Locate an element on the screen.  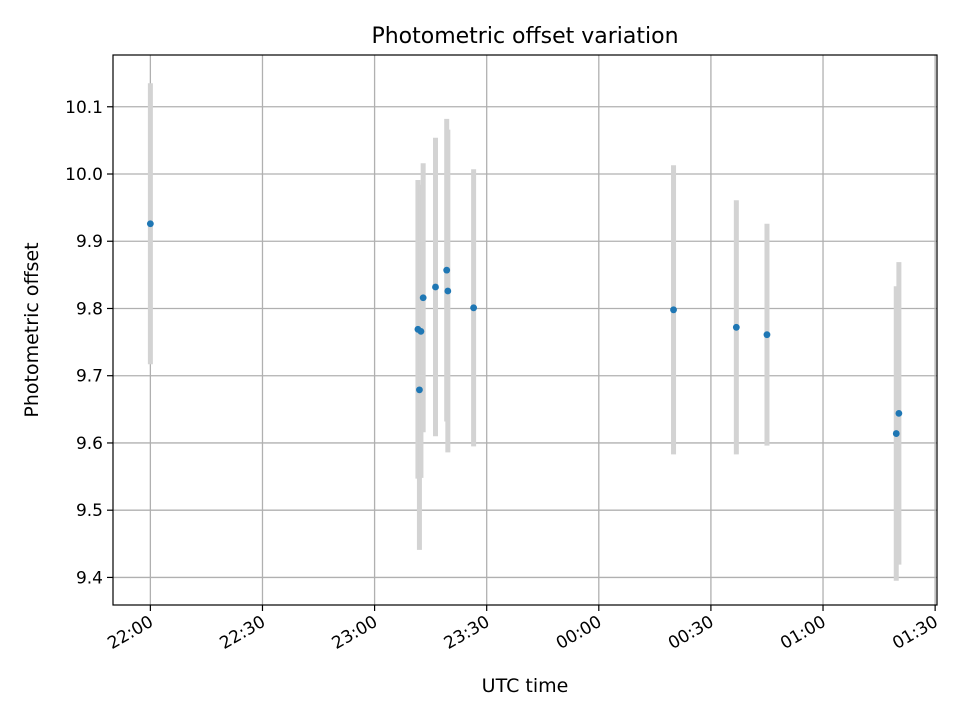
x-tick-label: 23:00 is located at coordinates (355, 633).